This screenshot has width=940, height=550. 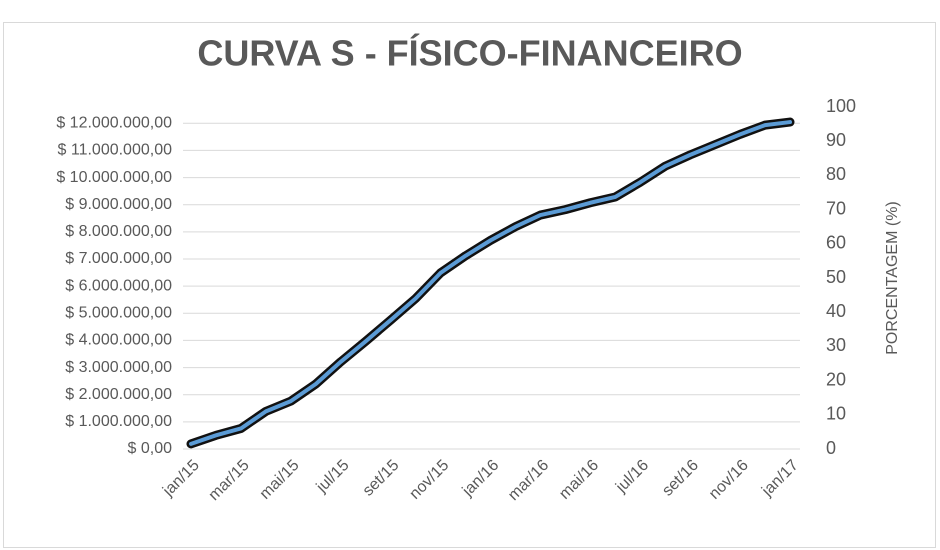 I want to click on y-tick-label: $ 6.000.000,00, so click(x=118, y=285).